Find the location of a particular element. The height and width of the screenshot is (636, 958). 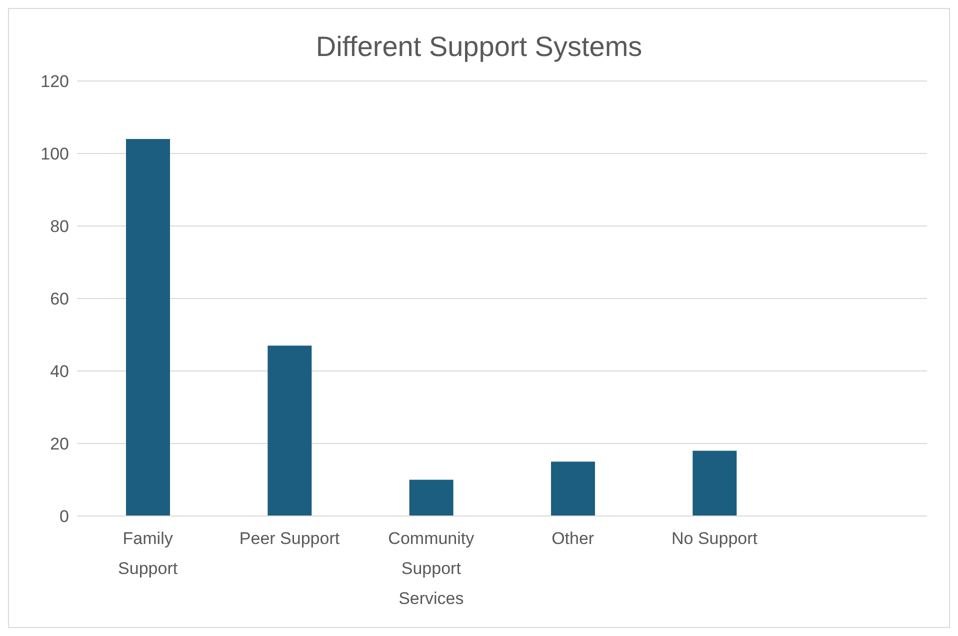

x-tick-label: Community Support Services is located at coordinates (431, 568).